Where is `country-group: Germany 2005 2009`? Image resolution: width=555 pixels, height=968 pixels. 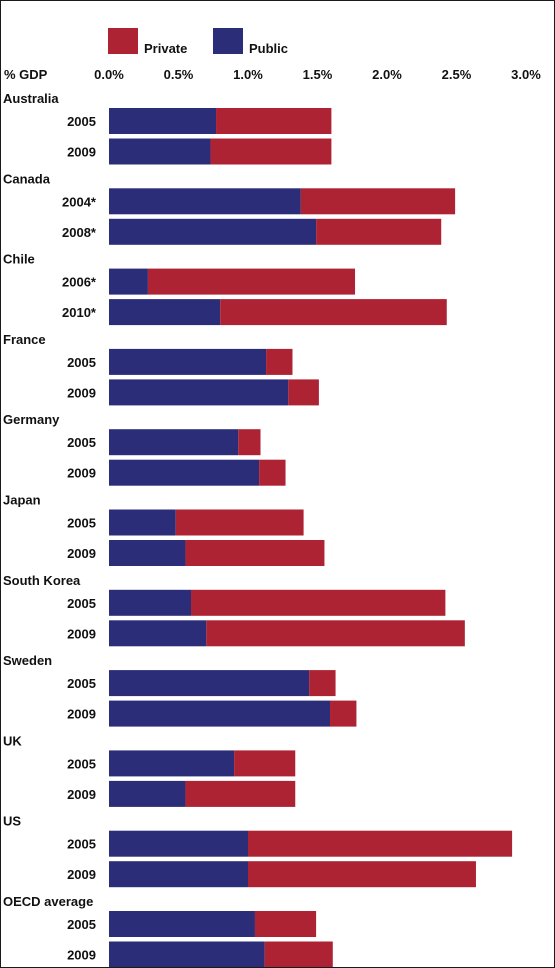 country-group: Germany 2005 2009 is located at coordinates (144, 449).